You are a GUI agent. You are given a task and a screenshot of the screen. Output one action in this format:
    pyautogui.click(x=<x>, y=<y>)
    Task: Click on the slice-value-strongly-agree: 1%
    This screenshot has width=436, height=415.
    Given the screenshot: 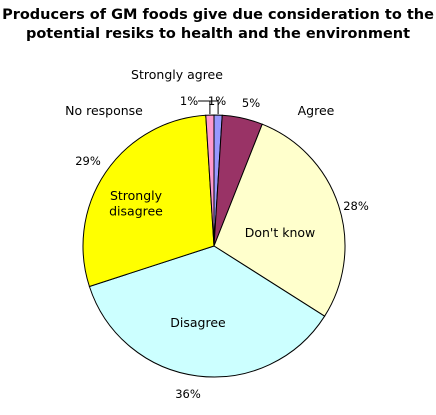 What is the action you would take?
    pyautogui.click(x=217, y=101)
    